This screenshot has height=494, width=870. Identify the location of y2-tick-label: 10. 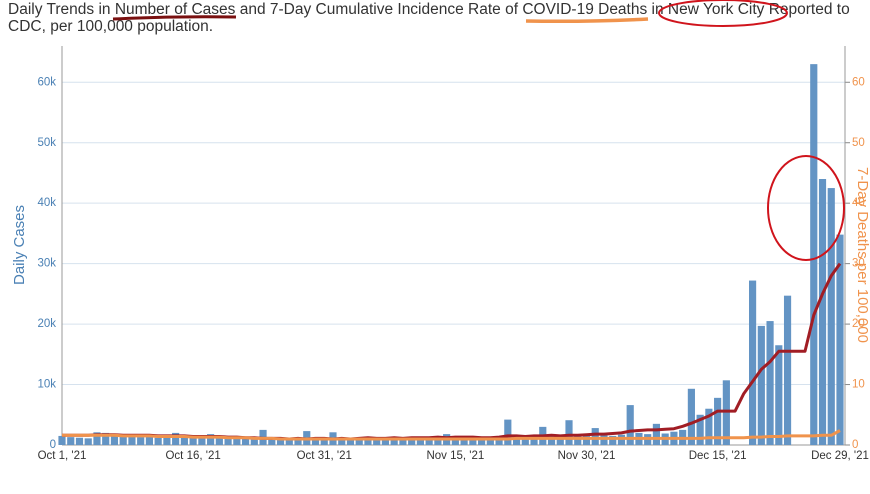
(858, 385).